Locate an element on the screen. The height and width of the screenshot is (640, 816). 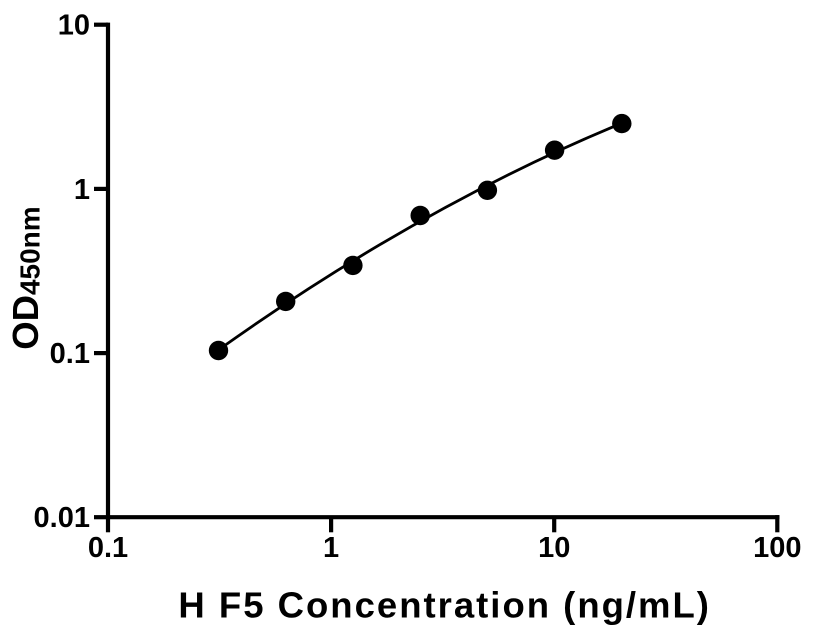
svg-text: 0.01 is located at coordinates (62, 518).